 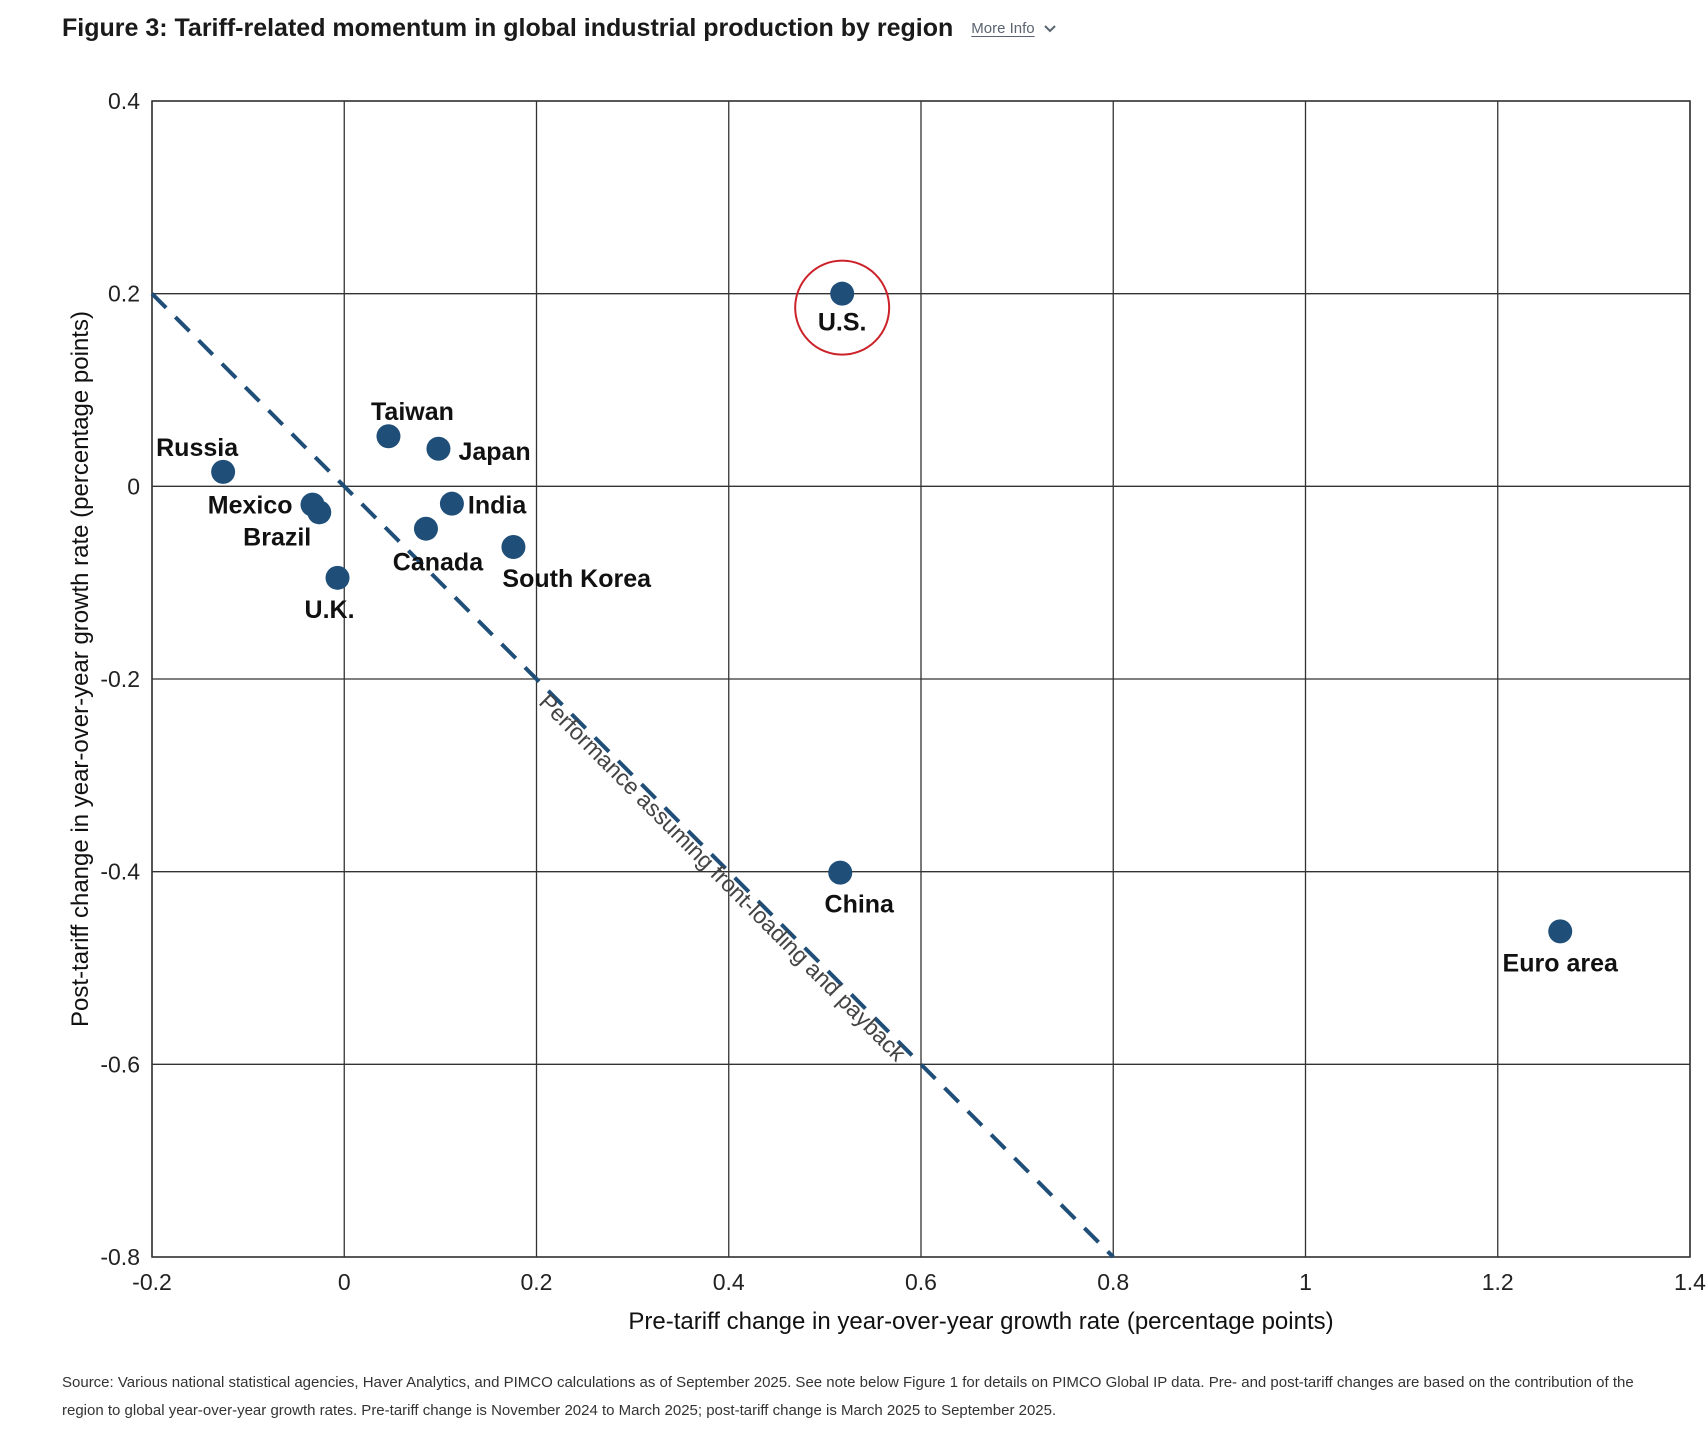 I want to click on y-tick-label: -0.2, so click(x=120, y=679).